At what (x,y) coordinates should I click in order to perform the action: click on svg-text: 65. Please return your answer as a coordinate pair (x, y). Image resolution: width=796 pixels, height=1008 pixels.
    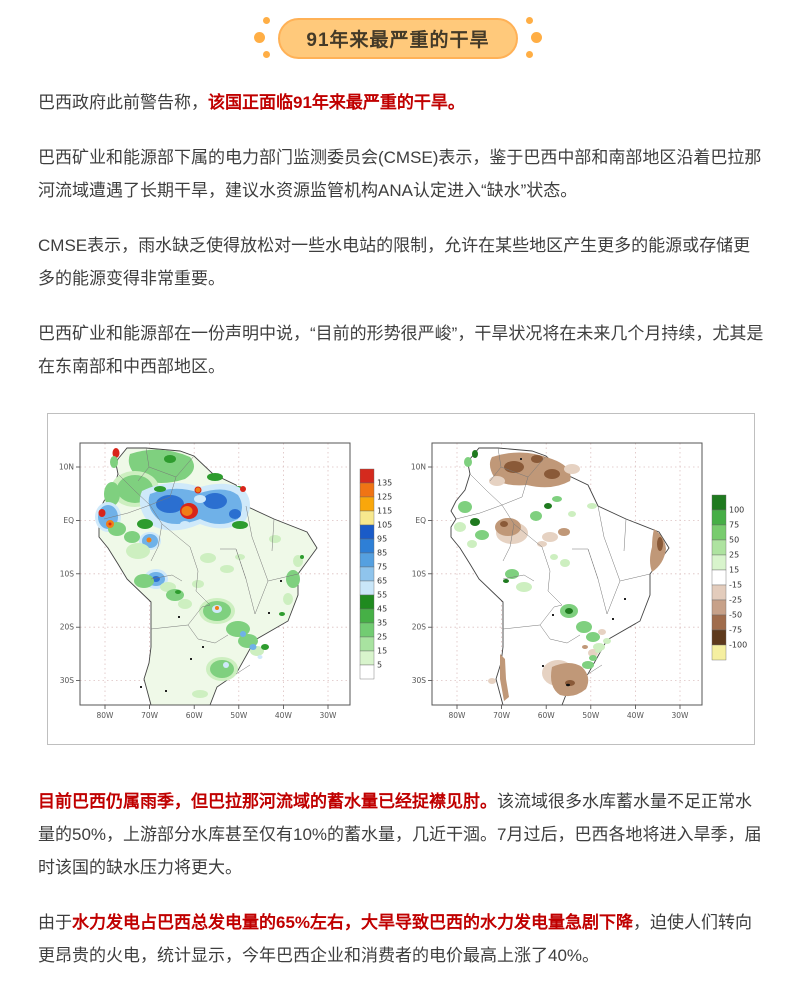
    Looking at the image, I should click on (382, 581).